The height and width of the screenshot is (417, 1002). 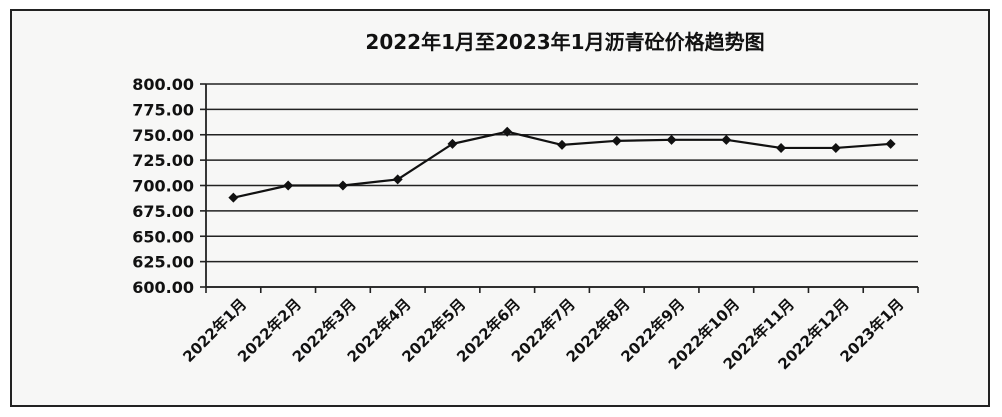 What do you see at coordinates (163, 211) in the screenshot?
I see `y-tick-label: 675.00` at bounding box center [163, 211].